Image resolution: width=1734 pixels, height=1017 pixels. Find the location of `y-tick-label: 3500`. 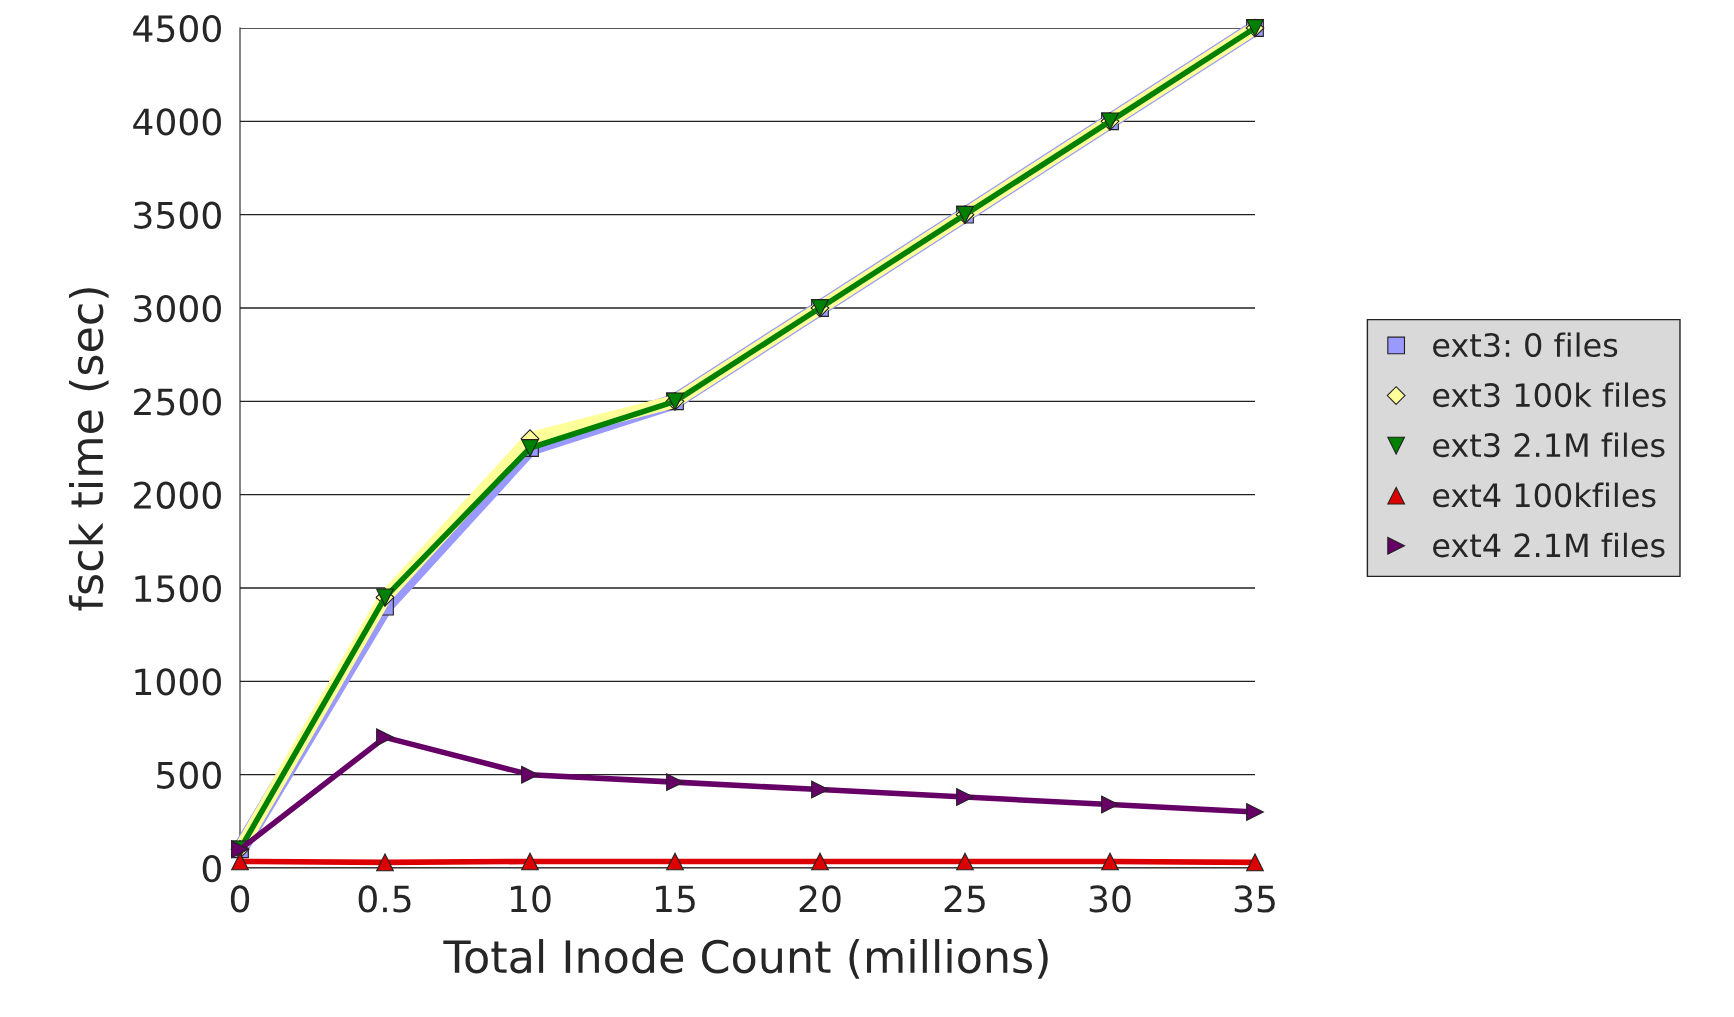

y-tick-label: 3500 is located at coordinates (177, 215).